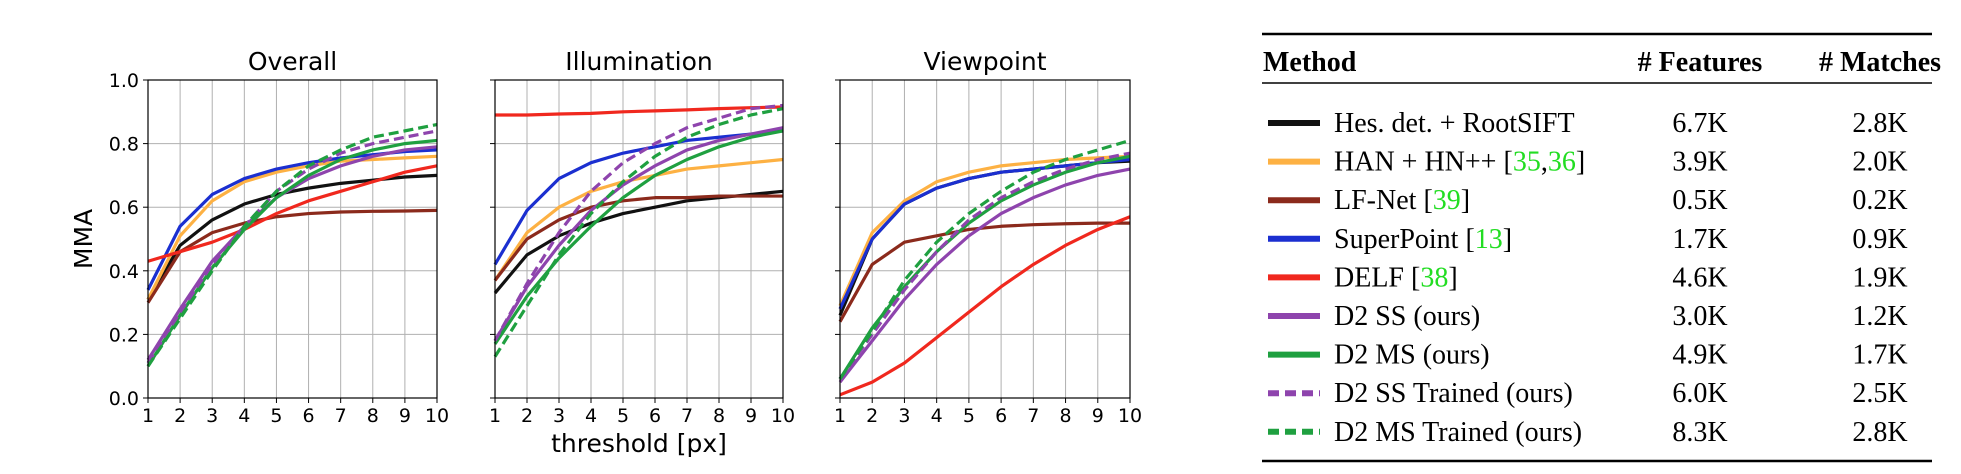 The image size is (1961, 474). What do you see at coordinates (639, 443) in the screenshot?
I see `x-axis-label: threshold [px]` at bounding box center [639, 443].